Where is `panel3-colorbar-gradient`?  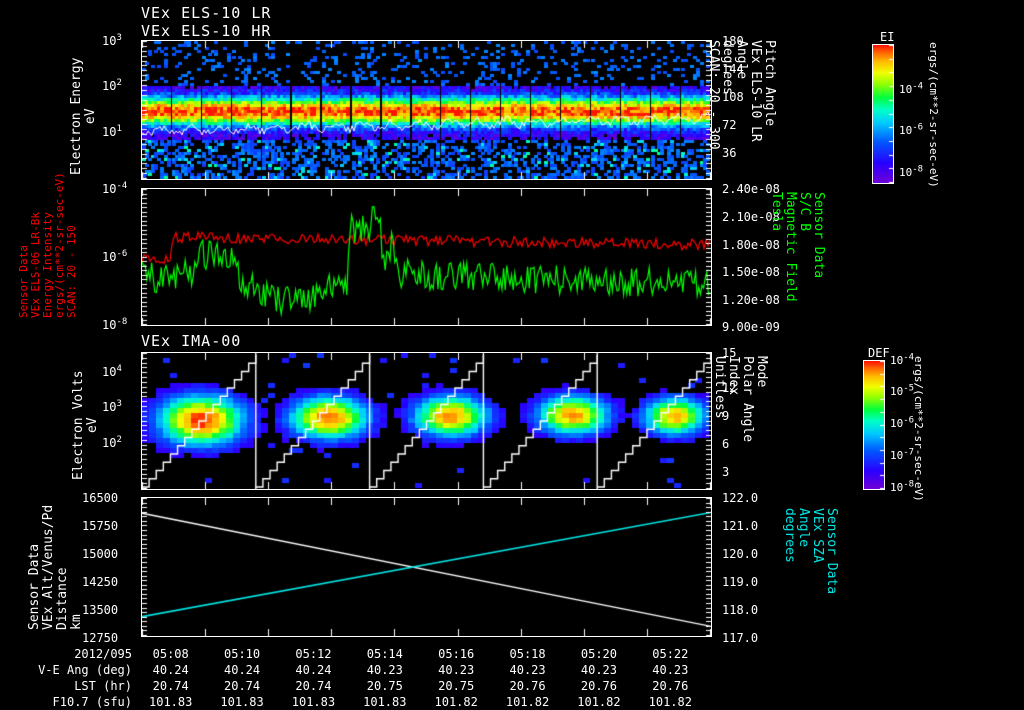 panel3-colorbar-gradient is located at coordinates (874, 425).